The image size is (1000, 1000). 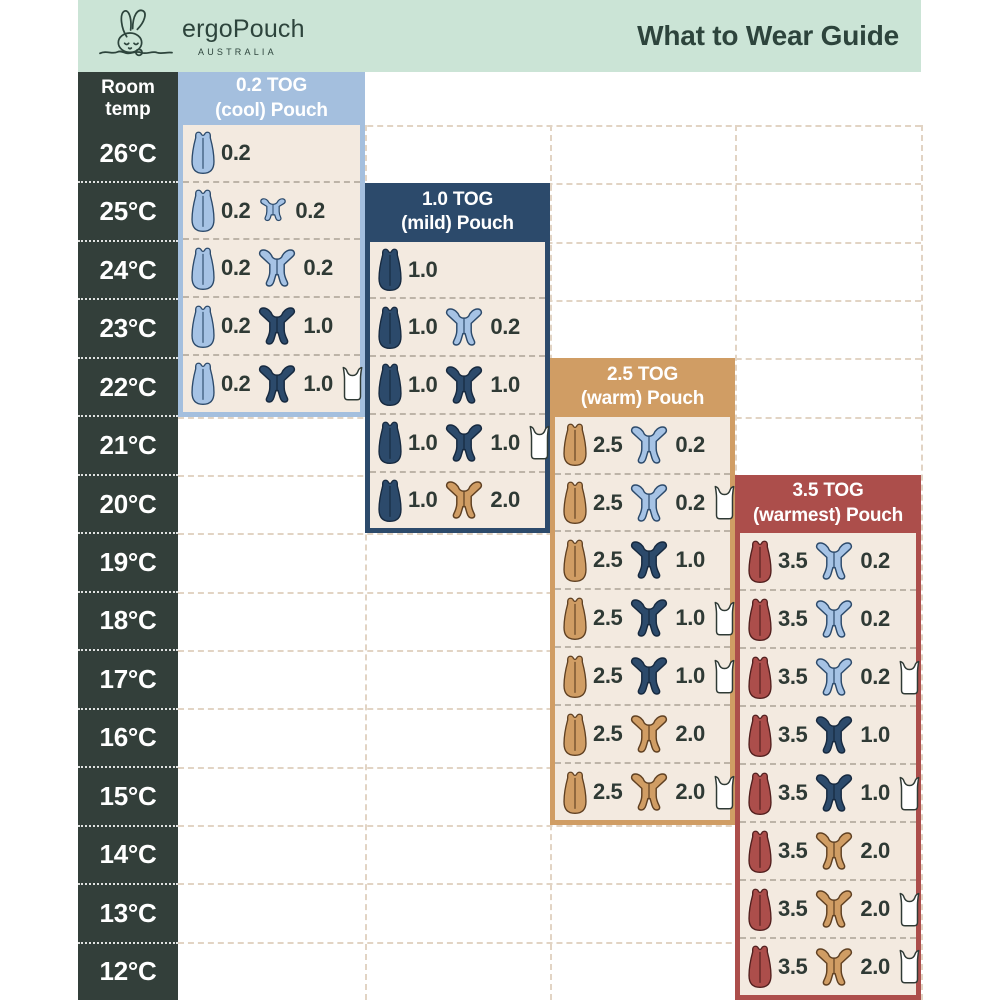 What do you see at coordinates (128, 152) in the screenshot?
I see `room-temp-26c: 26°C` at bounding box center [128, 152].